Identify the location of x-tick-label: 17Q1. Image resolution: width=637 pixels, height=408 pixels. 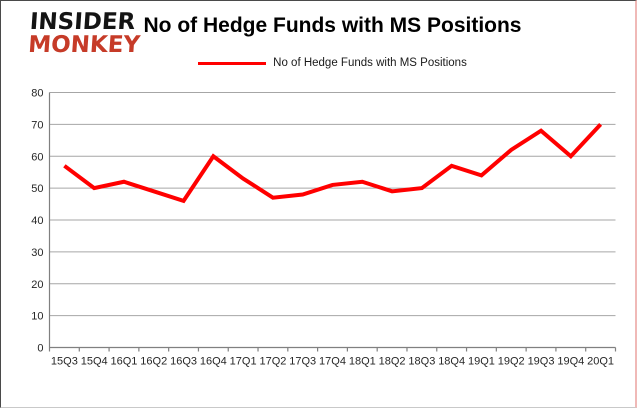
(243, 362).